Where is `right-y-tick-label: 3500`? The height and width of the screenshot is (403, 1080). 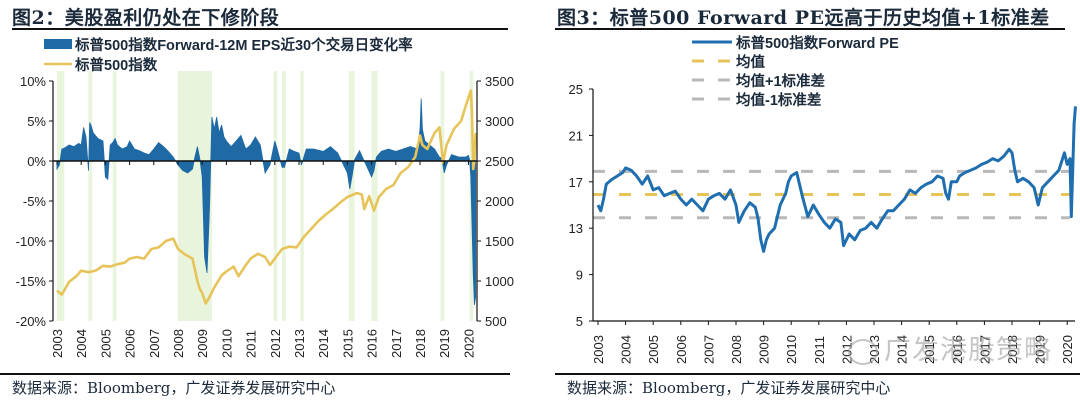
right-y-tick-label: 3500 is located at coordinates (499, 81).